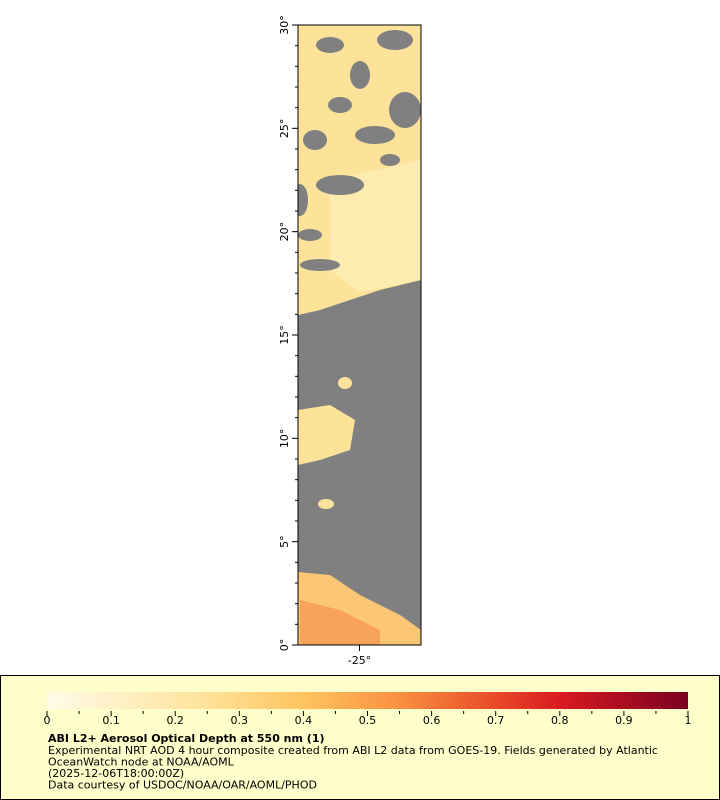  Describe the element at coordinates (284, 335) in the screenshot. I see `lat-tick-label: 15°` at that location.